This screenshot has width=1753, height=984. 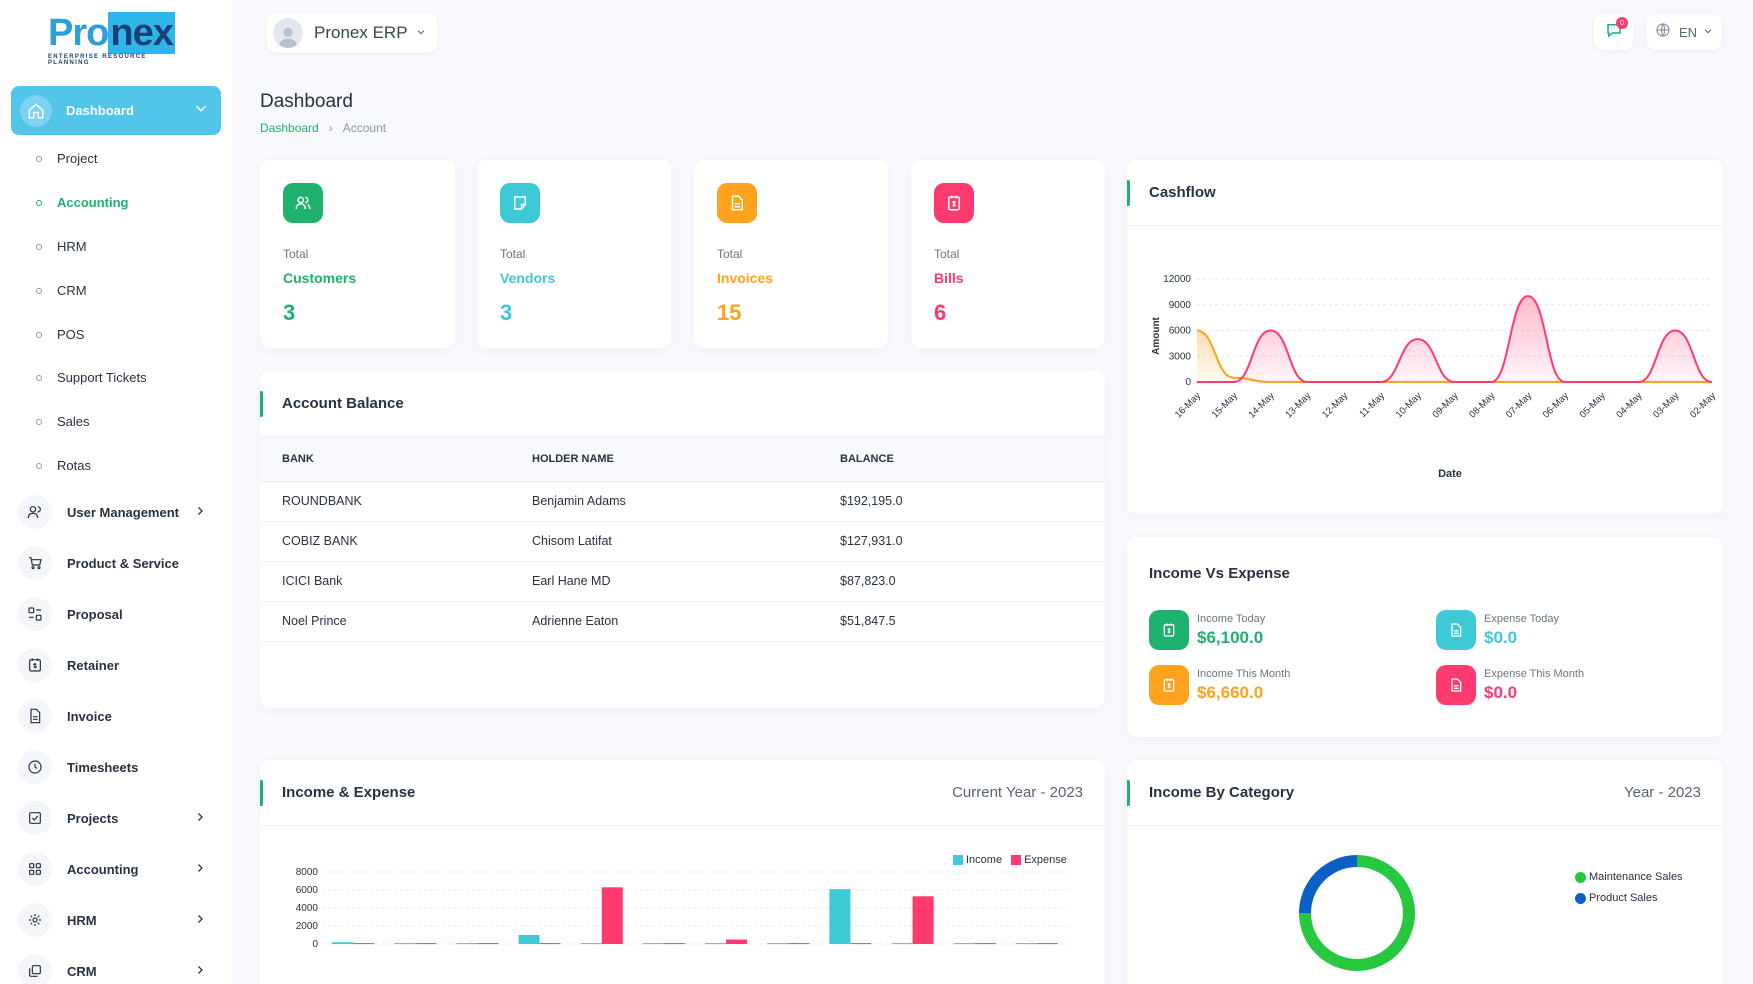 I want to click on x-tick-label: 14-May, so click(x=1262, y=405).